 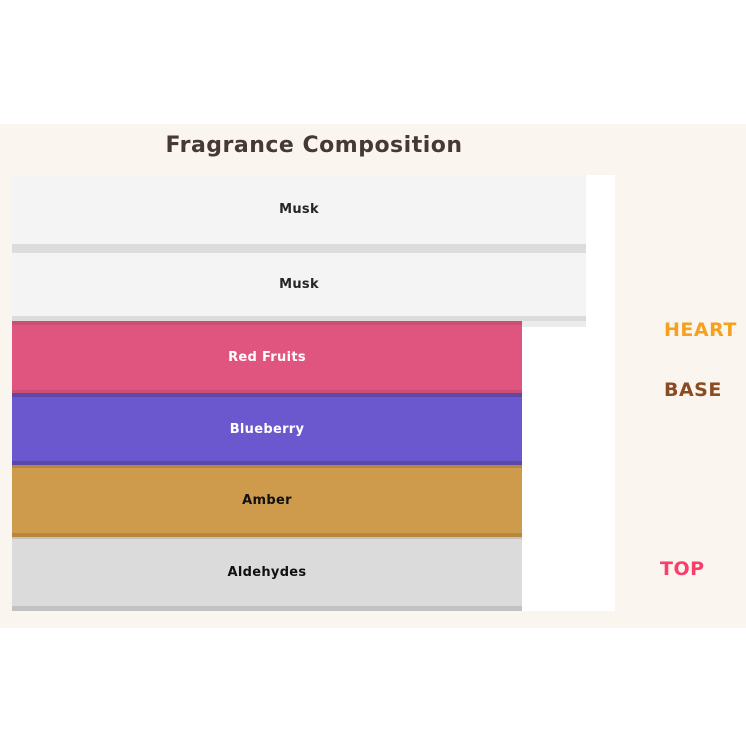 What do you see at coordinates (267, 574) in the screenshot?
I see `bar-aldehydes: Aldehydes` at bounding box center [267, 574].